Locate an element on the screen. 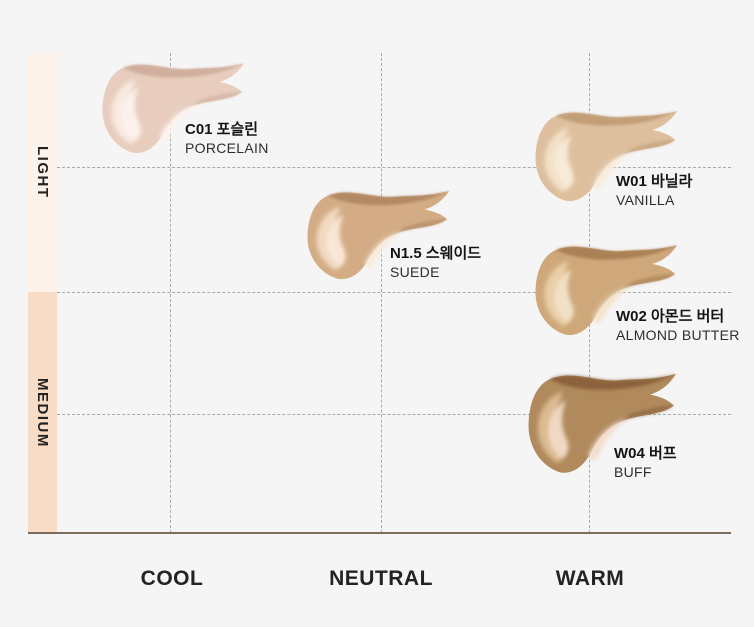 Image resolution: width=754 pixels, height=627 pixels. shade-label-w02: W02 아몬드 버터 ALMOND BUTTER is located at coordinates (678, 325).